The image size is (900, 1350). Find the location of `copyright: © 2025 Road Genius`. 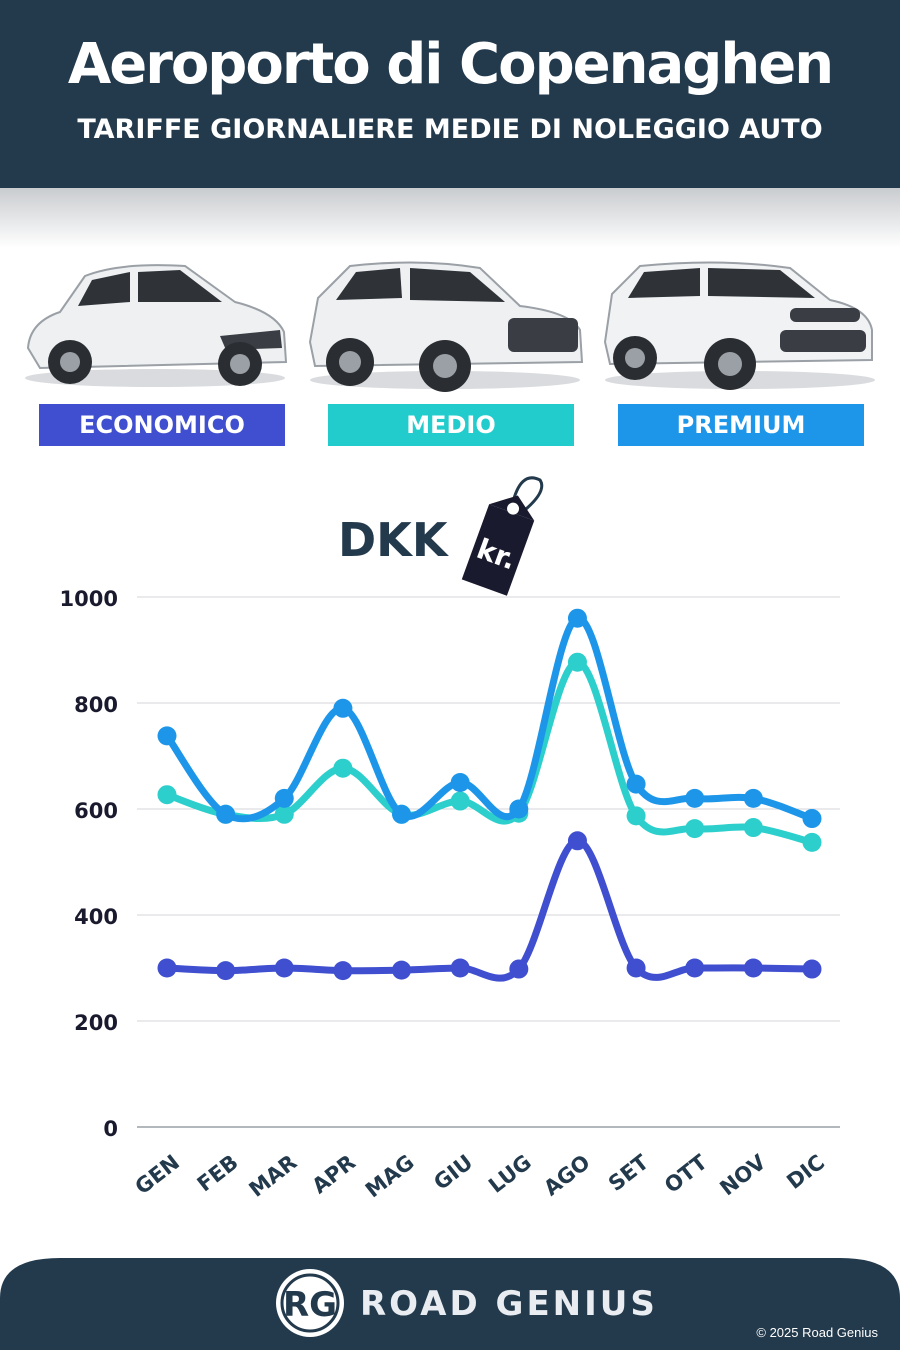

copyright: © 2025 Road Genius is located at coordinates (817, 1332).